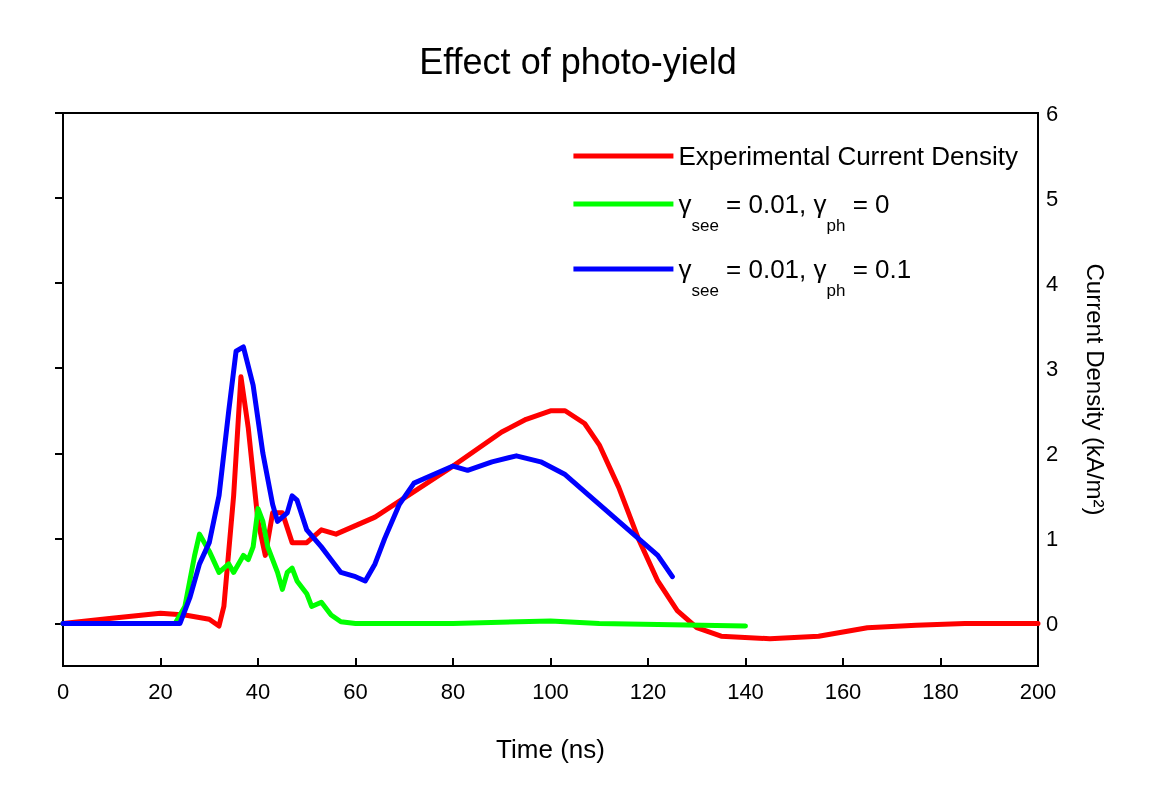 This screenshot has width=1158, height=792. Describe the element at coordinates (1052, 453) in the screenshot. I see `y-tick-label: 2` at that location.